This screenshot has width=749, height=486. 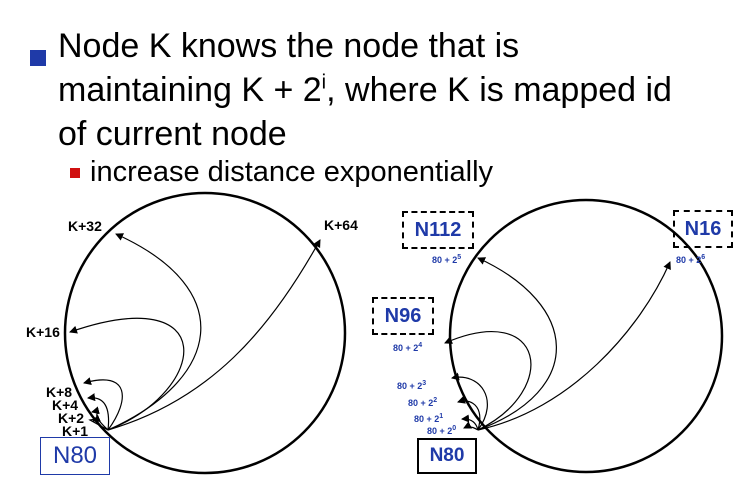 I want to click on main-line-2b: , where K is mapped id, so click(x=499, y=90).